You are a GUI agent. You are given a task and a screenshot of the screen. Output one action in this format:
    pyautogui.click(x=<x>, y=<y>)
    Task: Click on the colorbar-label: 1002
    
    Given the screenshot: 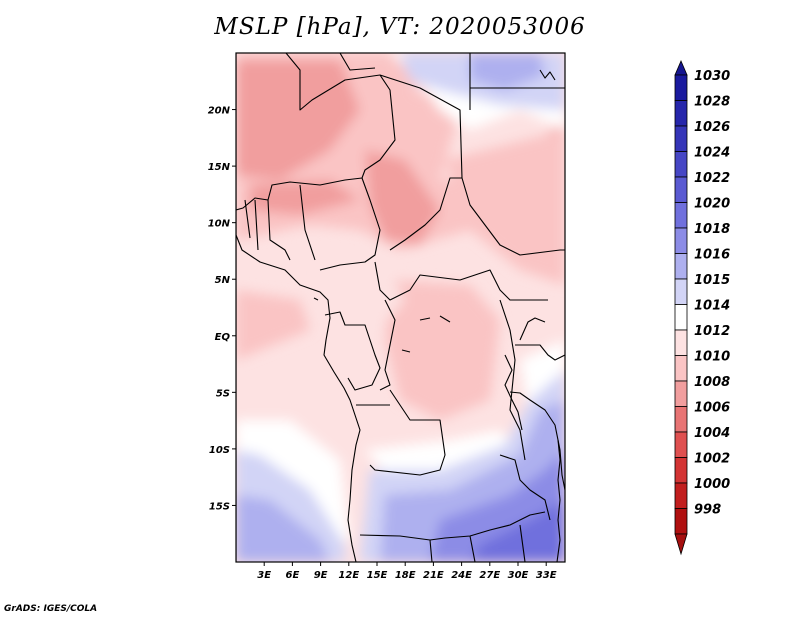 What is the action you would take?
    pyautogui.click(x=712, y=458)
    